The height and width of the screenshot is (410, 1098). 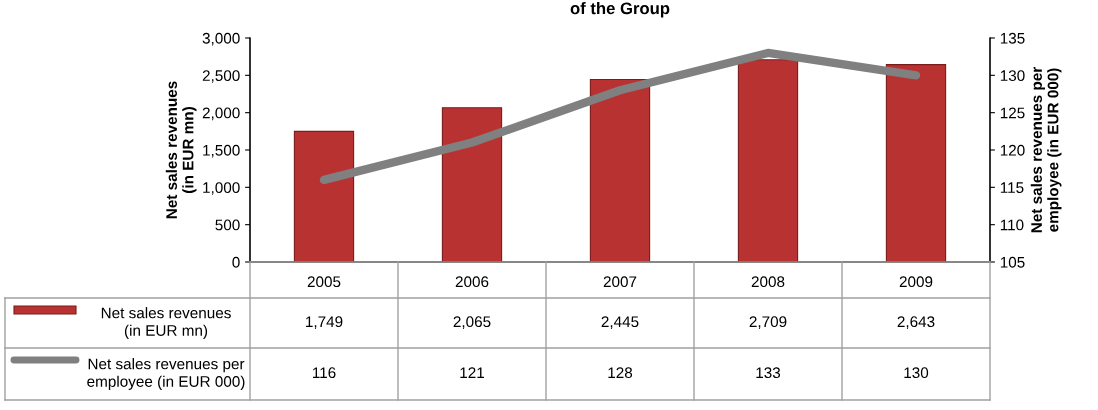 What do you see at coordinates (620, 282) in the screenshot?
I see `x-tick-label: 2007` at bounding box center [620, 282].